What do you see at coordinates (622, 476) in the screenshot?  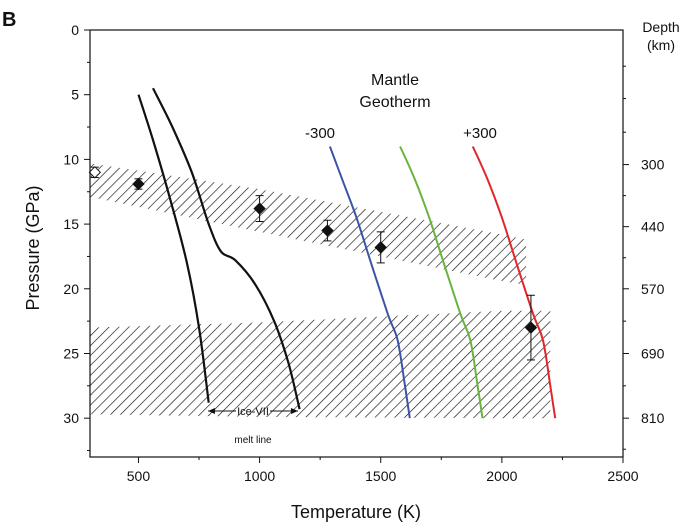 I see `x-tick-label-2500: 2500` at bounding box center [622, 476].